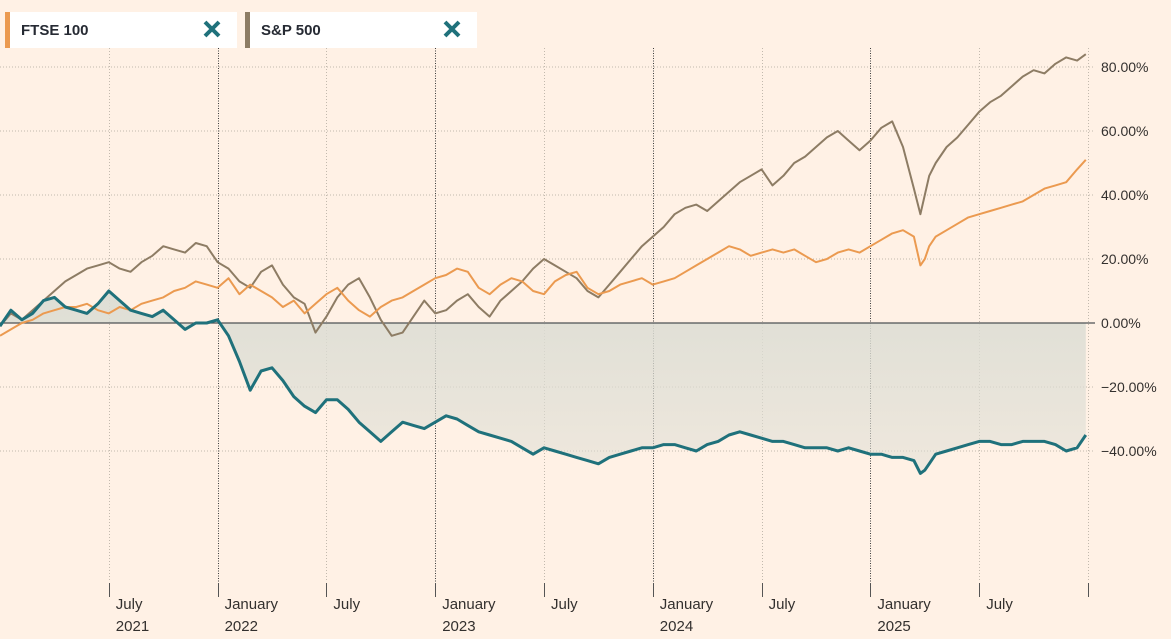  Describe the element at coordinates (241, 30) in the screenshot. I see `legend: FTSE 100 S&P 500` at that location.